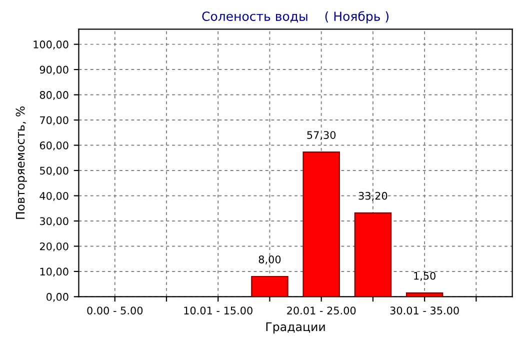 This screenshot has height=343, width=532. What do you see at coordinates (373, 196) in the screenshot?
I see `data-label: 33,20` at bounding box center [373, 196].